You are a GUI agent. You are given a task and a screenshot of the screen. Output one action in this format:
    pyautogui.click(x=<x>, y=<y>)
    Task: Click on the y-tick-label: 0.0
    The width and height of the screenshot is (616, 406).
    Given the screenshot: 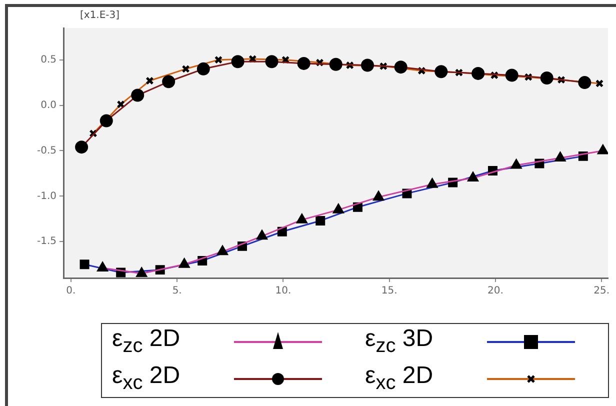 What is the action you would take?
    pyautogui.click(x=48, y=105)
    